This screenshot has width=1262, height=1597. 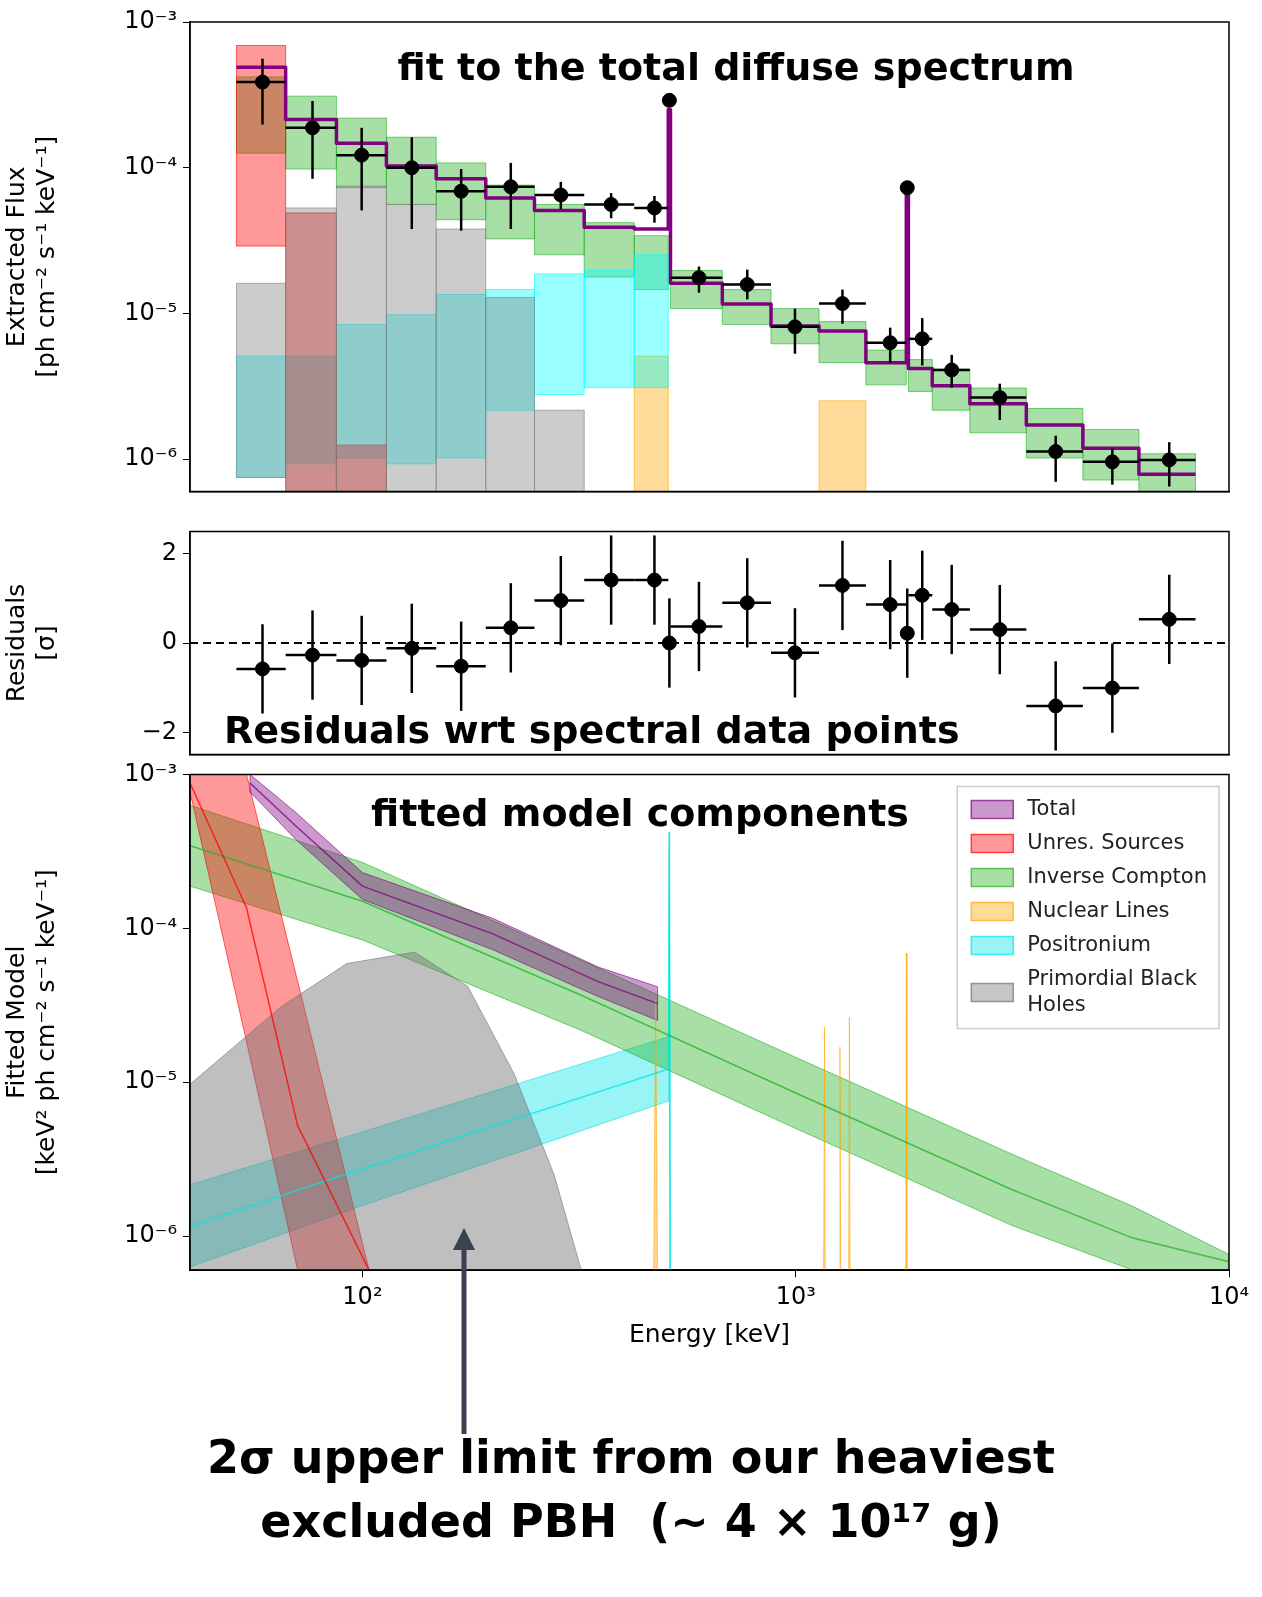 I want to click on y-axis-title: Extracted Flux [ph cm⁻² s⁻¹ keV⁻¹], so click(x=30, y=256).